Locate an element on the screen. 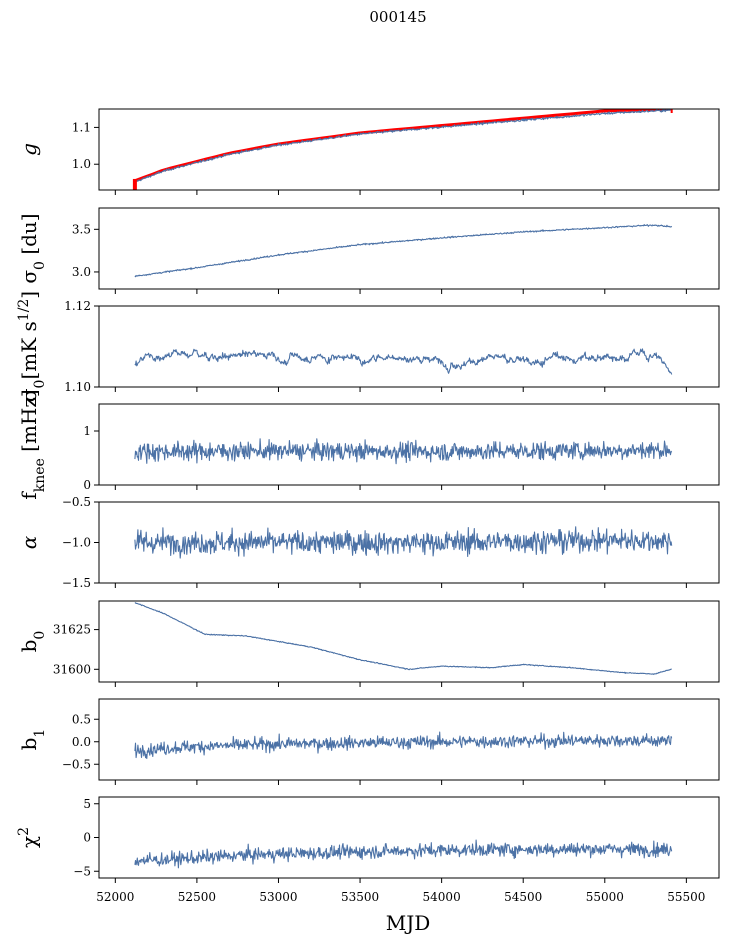 The height and width of the screenshot is (944, 729). x-tick-label: 55000 is located at coordinates (605, 897).